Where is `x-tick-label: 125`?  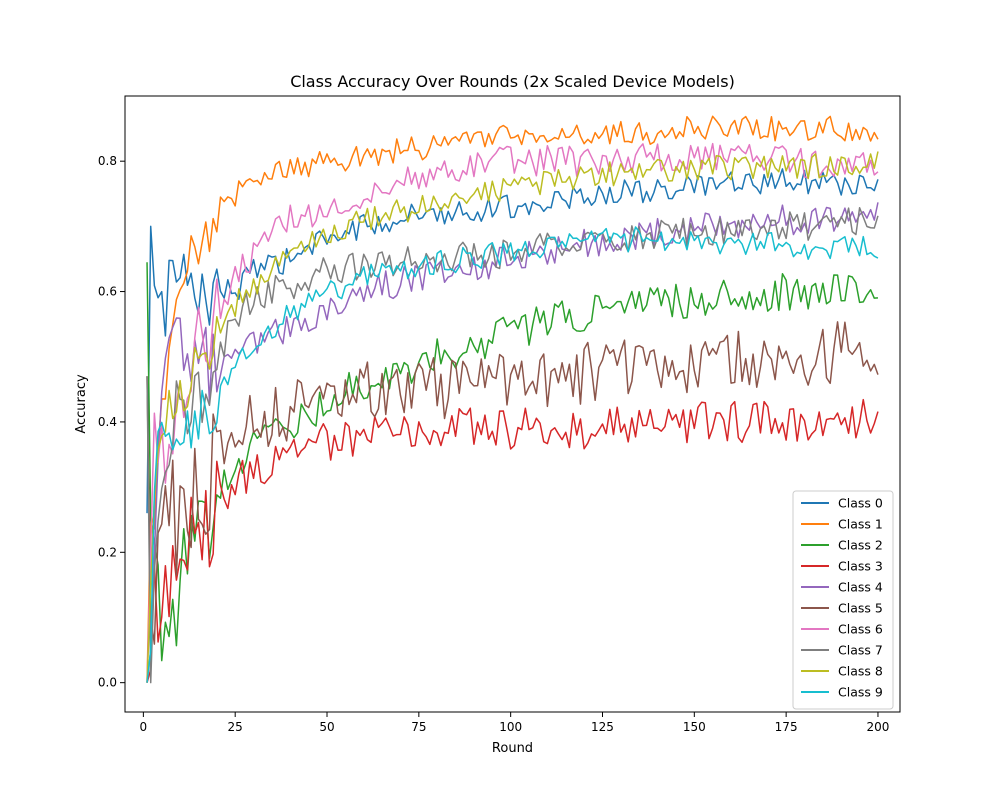
x-tick-label: 125 is located at coordinates (602, 727).